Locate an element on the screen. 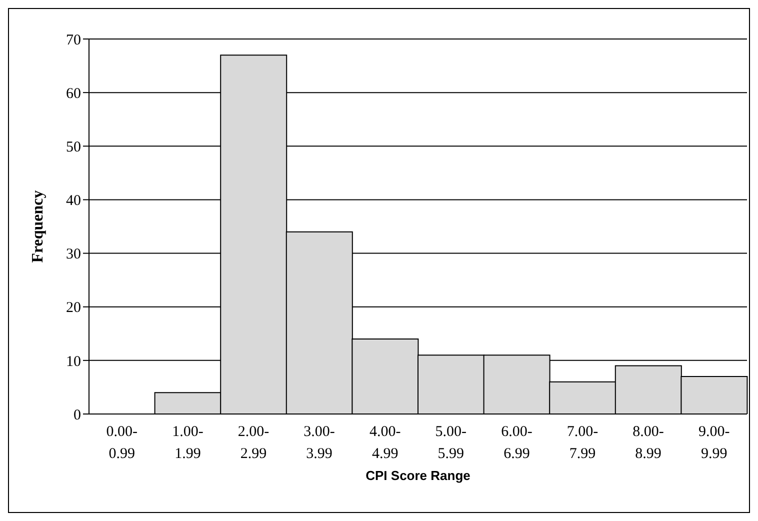 The image size is (758, 521). x-tick-label: 2.00-2.99 is located at coordinates (254, 443).